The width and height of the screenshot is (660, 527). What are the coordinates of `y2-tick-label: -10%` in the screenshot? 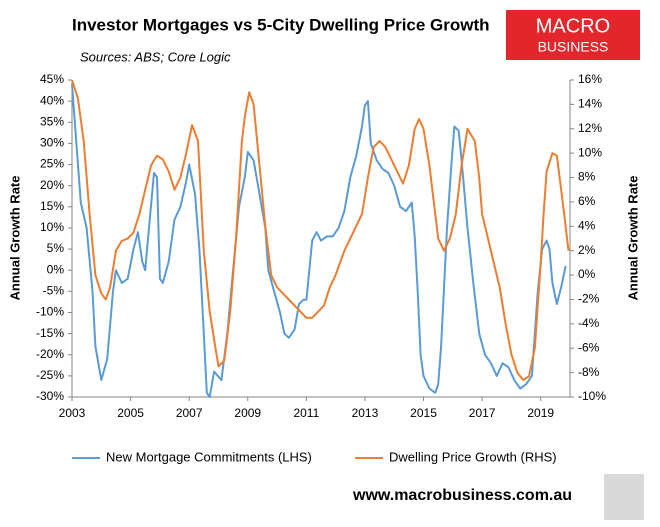 It's located at (592, 396).